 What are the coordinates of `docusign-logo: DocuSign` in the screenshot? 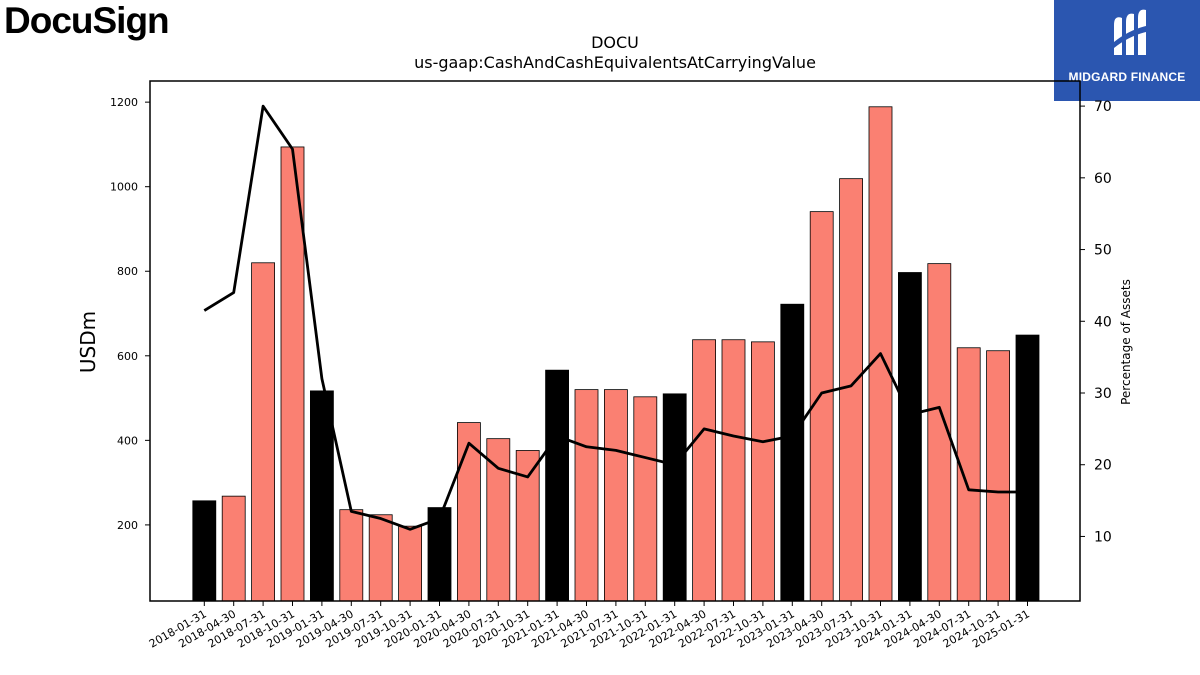 It's located at (87, 20).